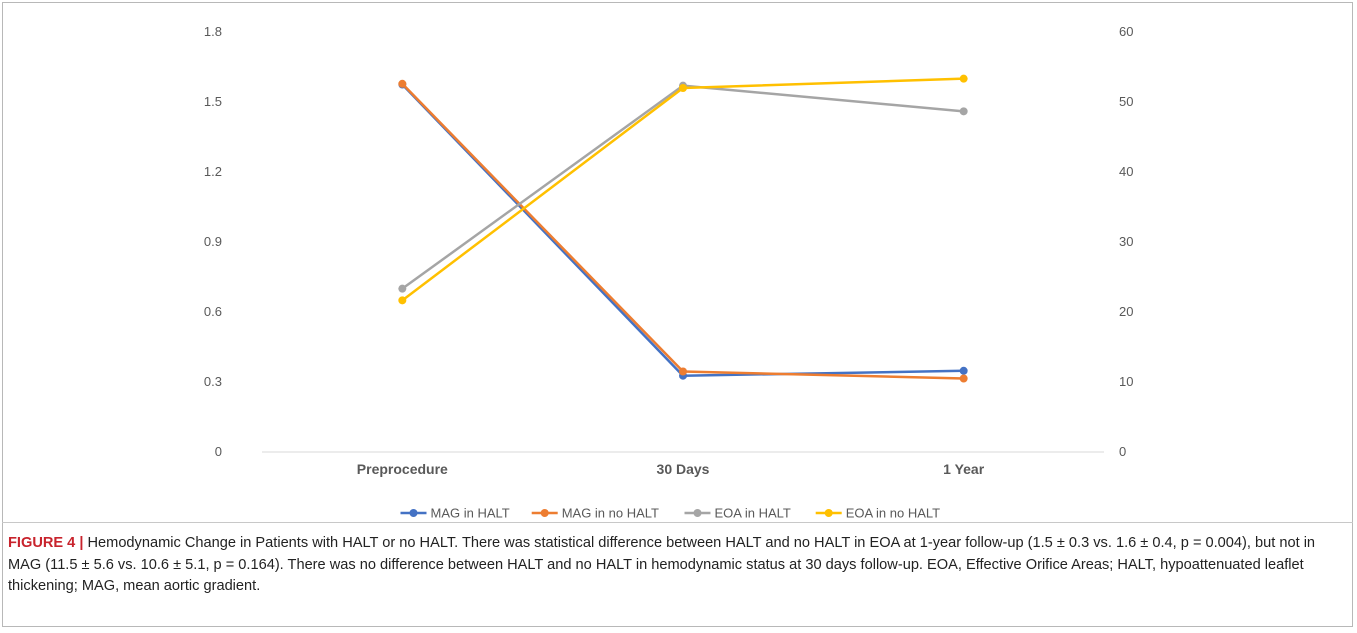 The image size is (1357, 633). What do you see at coordinates (683, 469) in the screenshot?
I see `x-category-label: 30 Days` at bounding box center [683, 469].